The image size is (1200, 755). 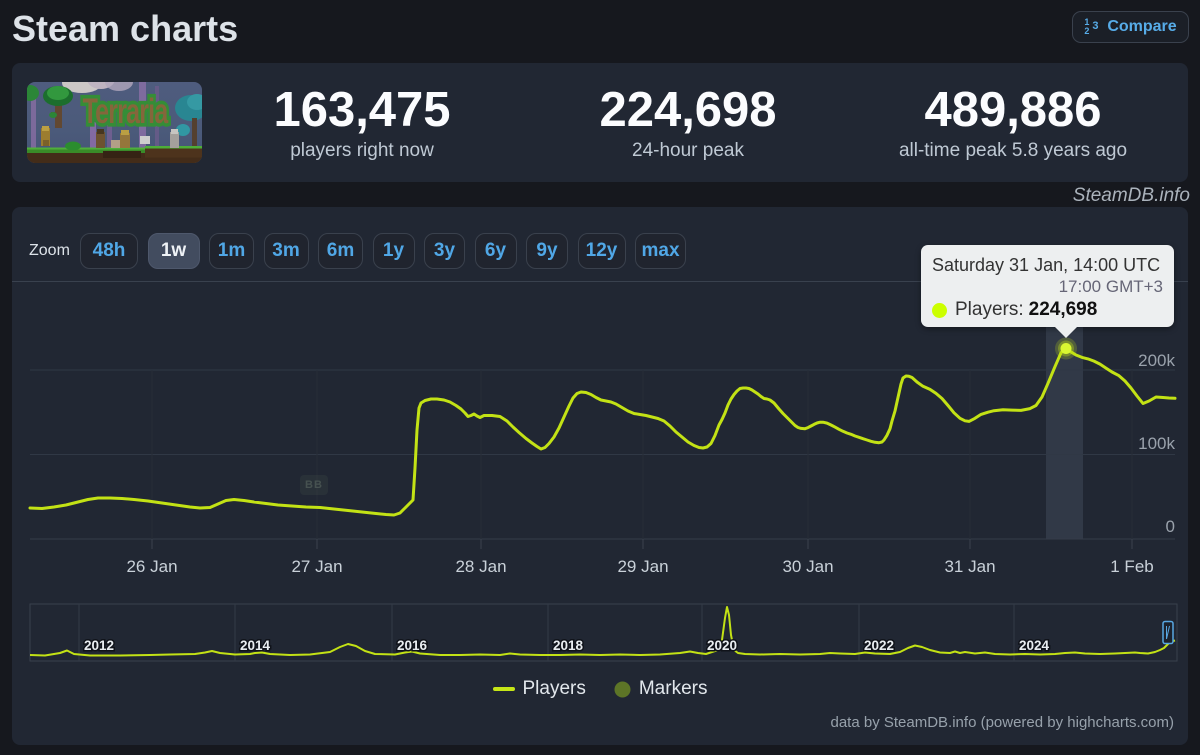 I want to click on svg-text: 2018, so click(x=568, y=645).